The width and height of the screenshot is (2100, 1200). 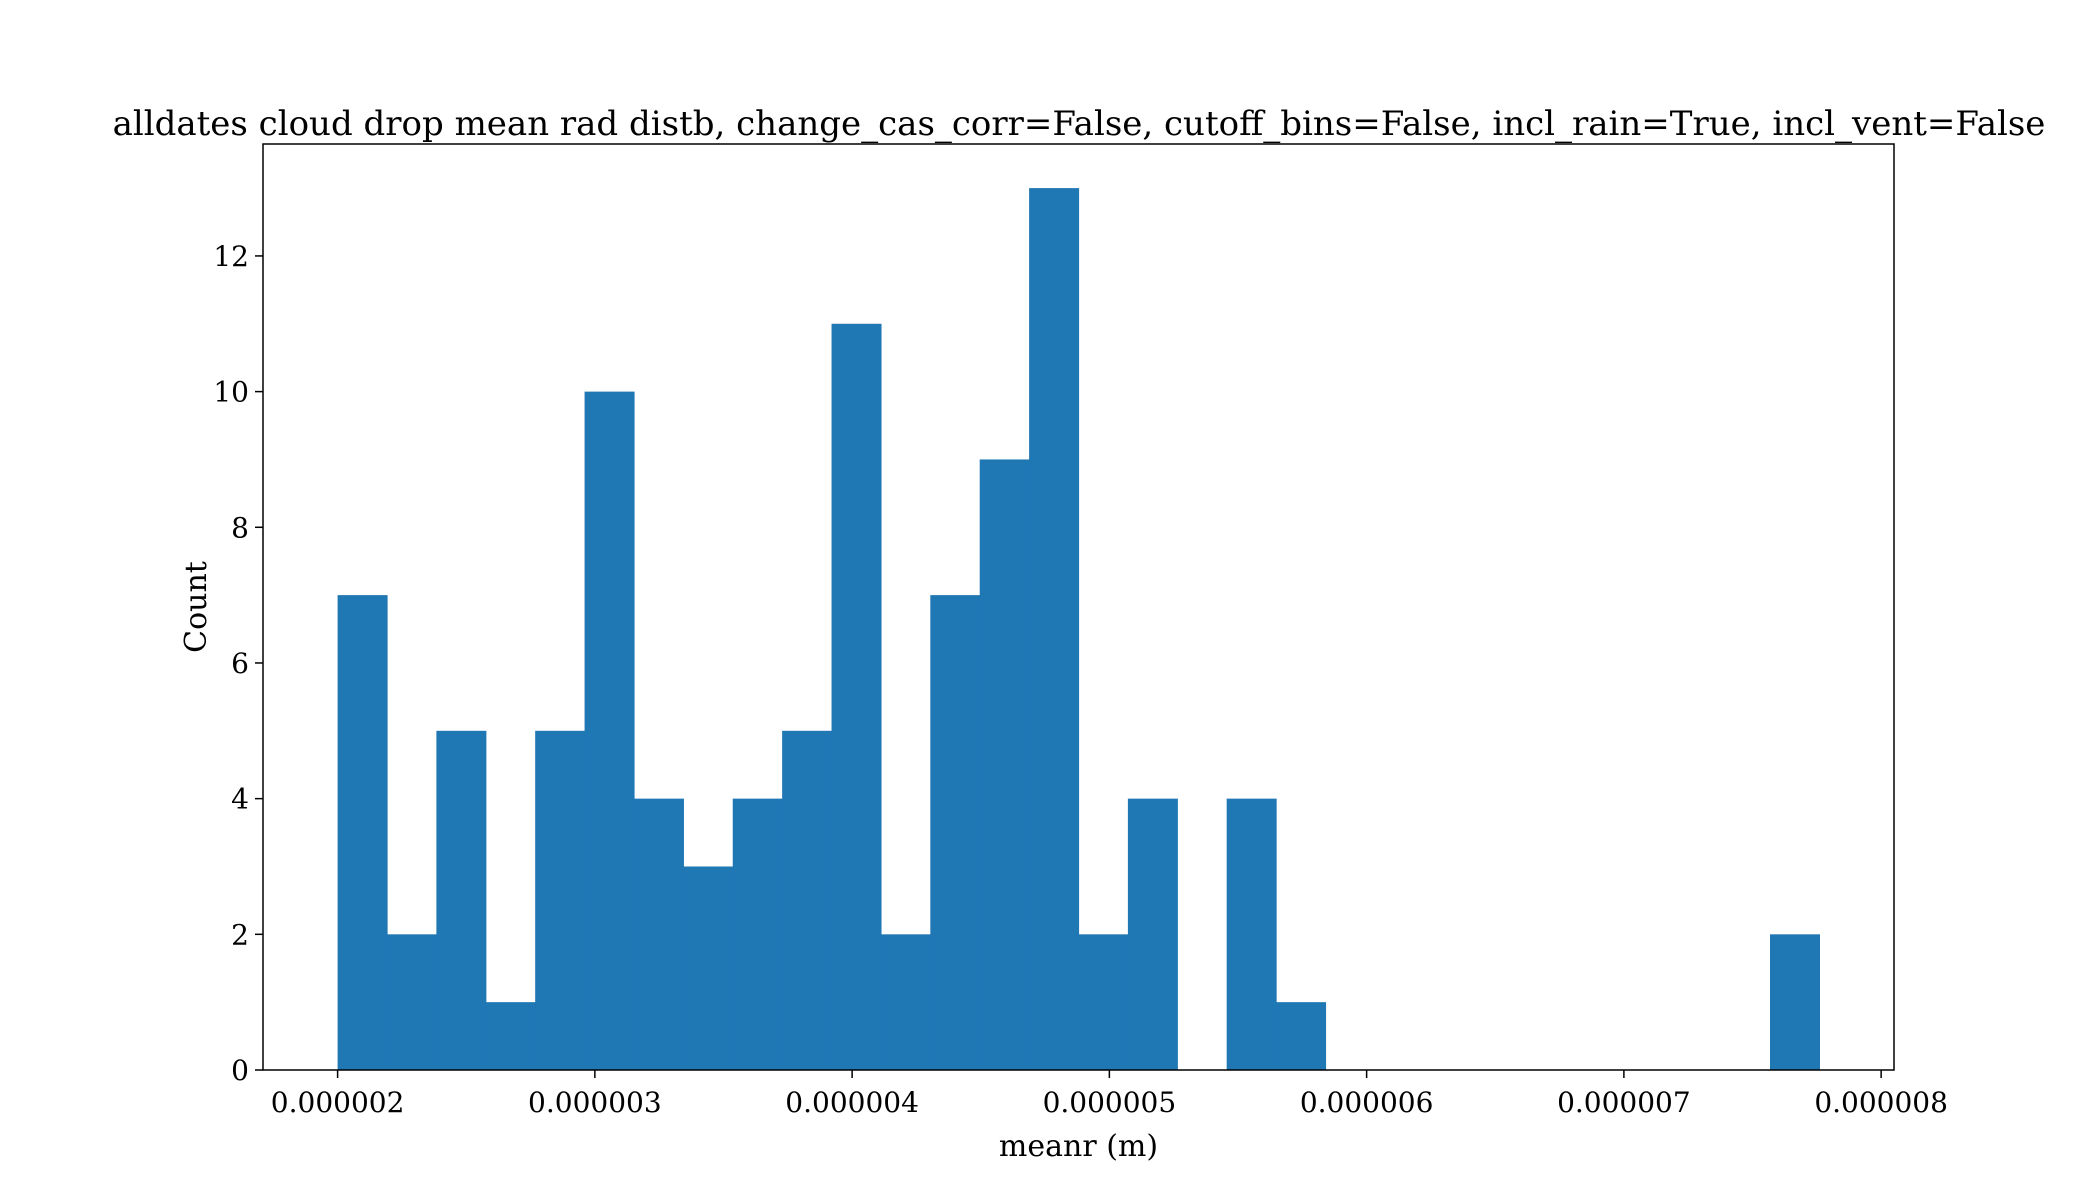 What do you see at coordinates (231, 256) in the screenshot?
I see `y-tick-label: 12` at bounding box center [231, 256].